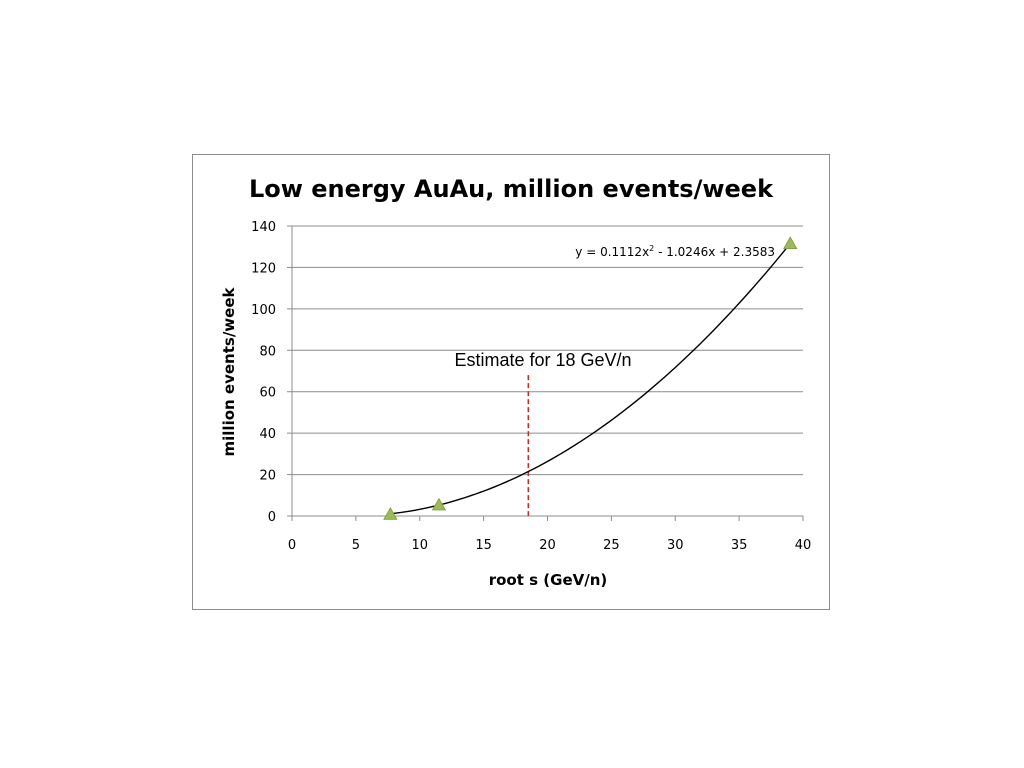 The width and height of the screenshot is (1024, 768). I want to click on equation-superscript: 2, so click(651, 248).